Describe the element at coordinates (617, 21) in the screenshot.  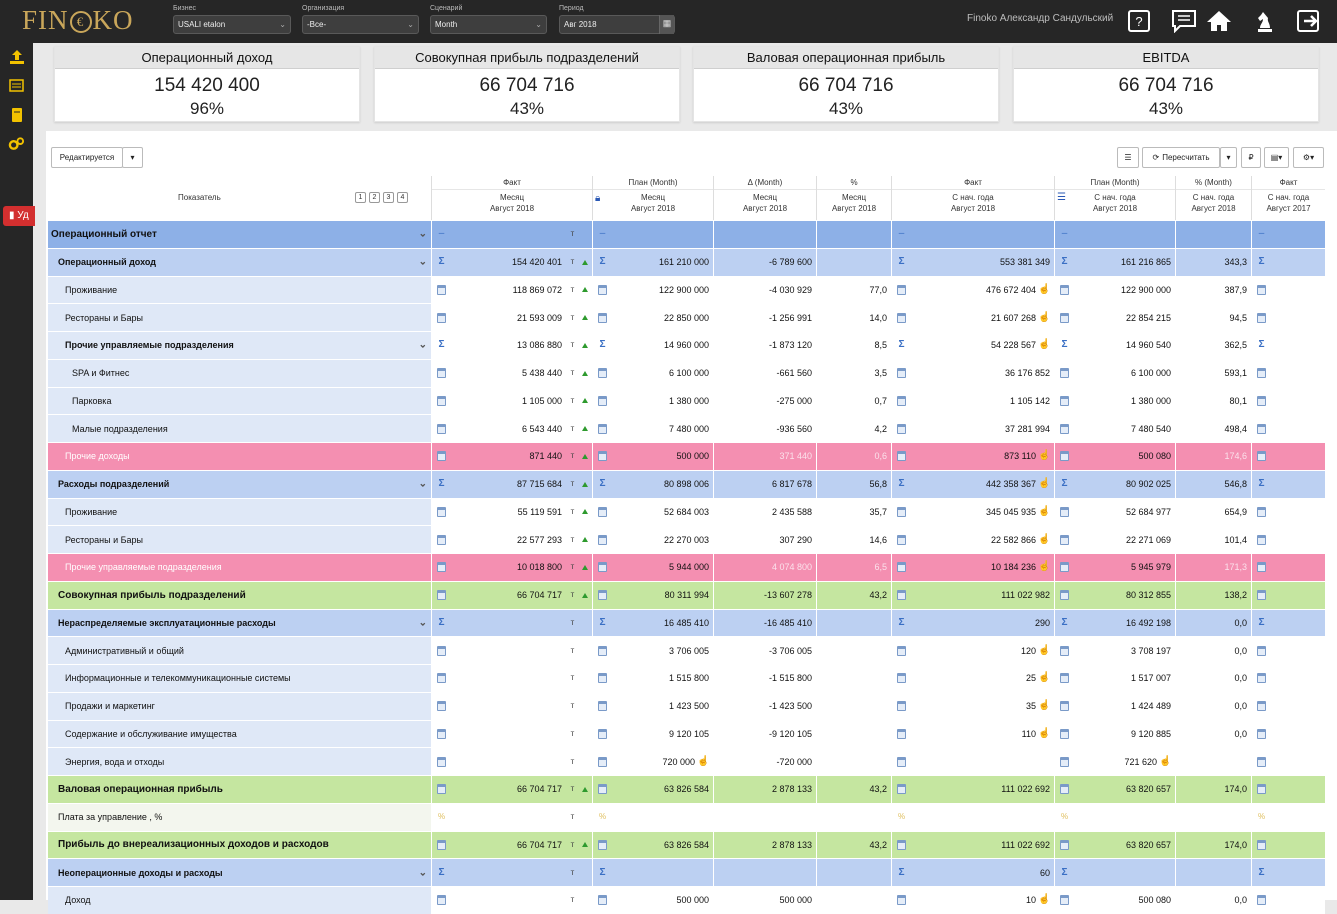
I see `period-select: Период Авг 2018 ▦` at that location.